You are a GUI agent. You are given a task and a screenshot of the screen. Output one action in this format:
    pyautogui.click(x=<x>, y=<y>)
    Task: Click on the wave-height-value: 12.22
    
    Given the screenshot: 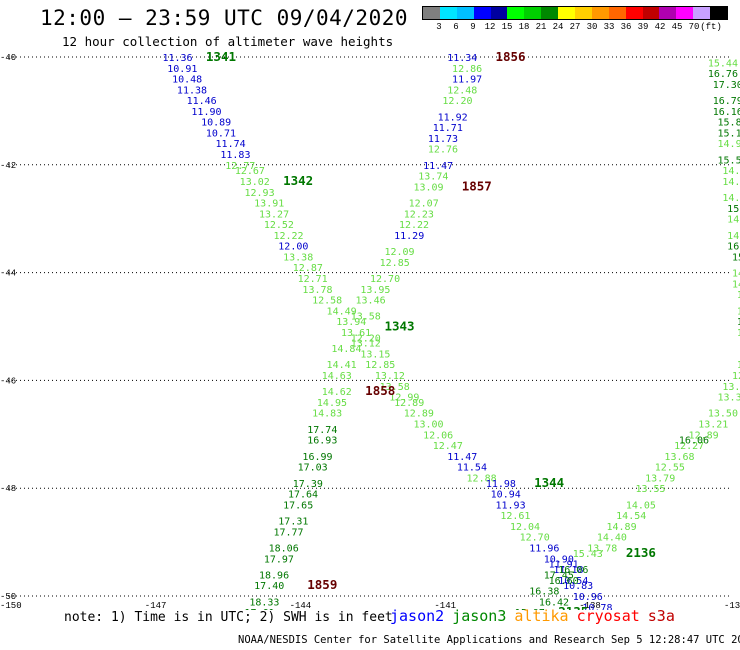 What is the action you would take?
    pyautogui.click(x=414, y=225)
    